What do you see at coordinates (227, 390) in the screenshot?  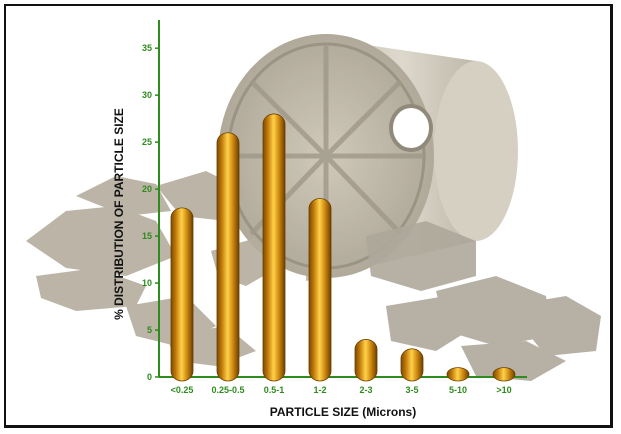 I see `x-tick-label: 0.25-0.5` at bounding box center [227, 390].